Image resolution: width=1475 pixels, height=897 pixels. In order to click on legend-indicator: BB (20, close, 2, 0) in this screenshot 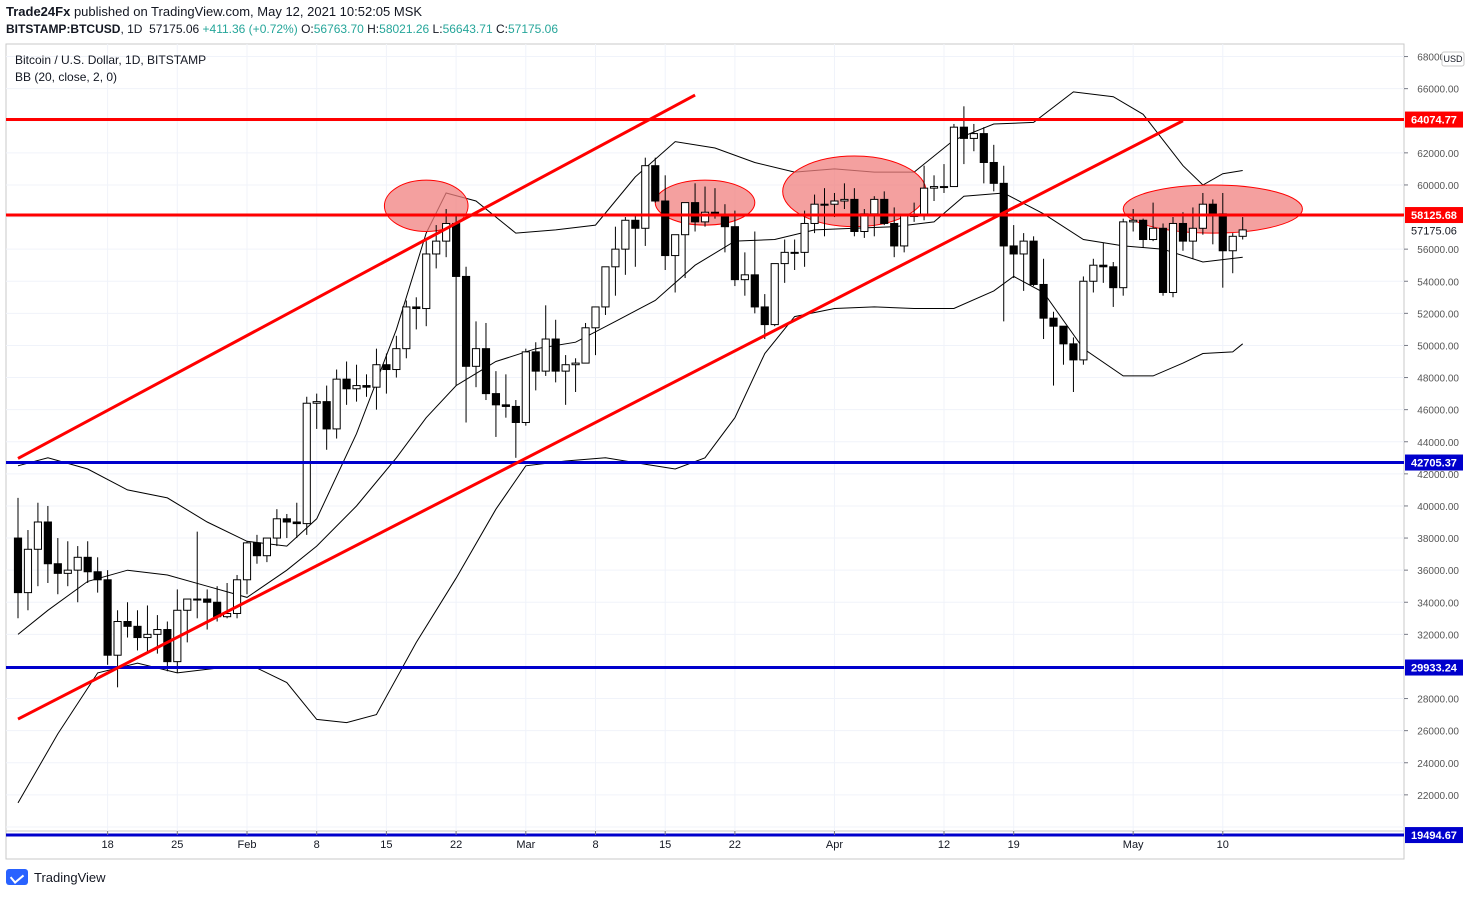, I will do `click(66, 77)`.